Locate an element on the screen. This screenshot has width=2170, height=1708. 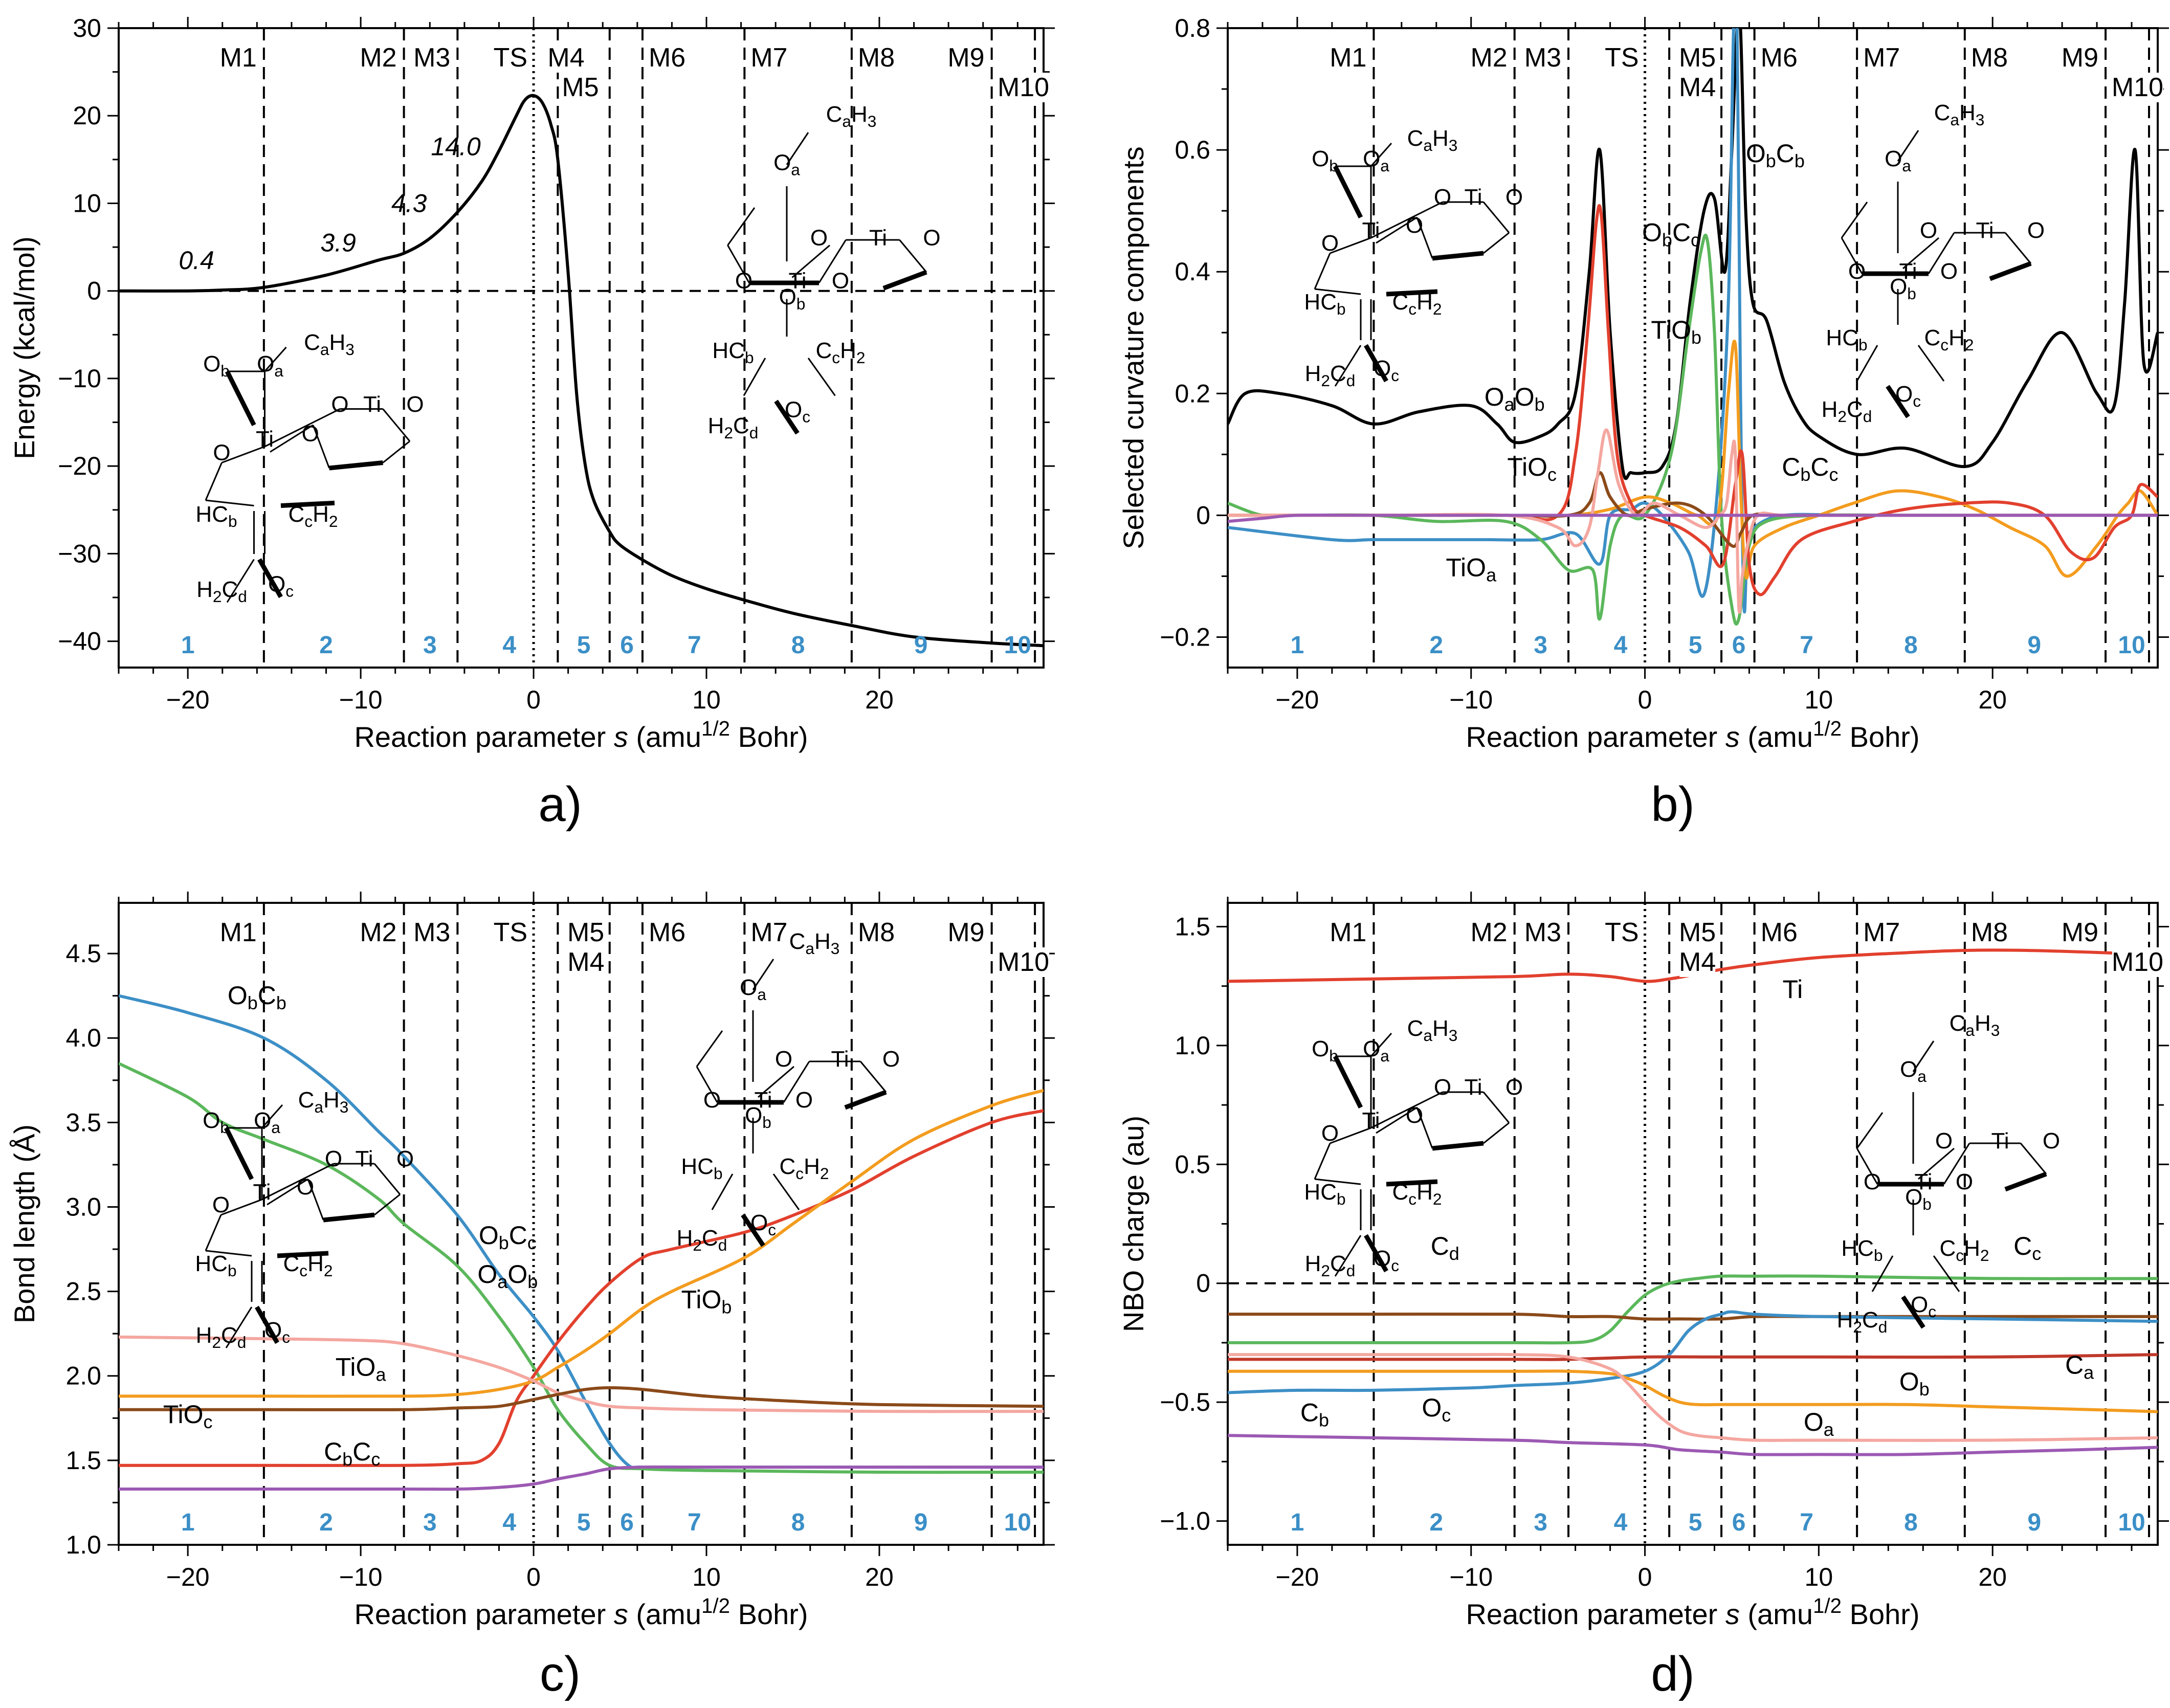
series-line-Oc is located at coordinates (1693, 1445).